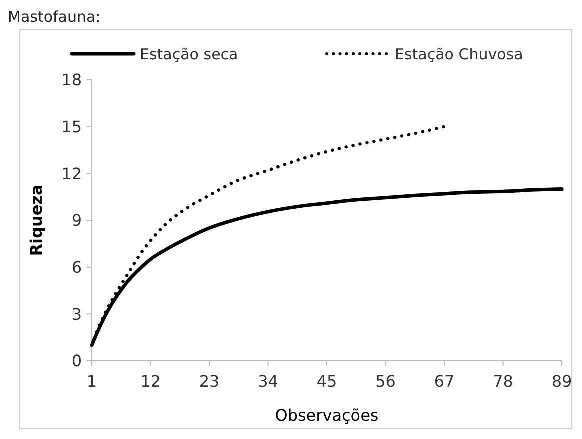  Describe the element at coordinates (268, 381) in the screenshot. I see `x-tick-label: 34` at that location.